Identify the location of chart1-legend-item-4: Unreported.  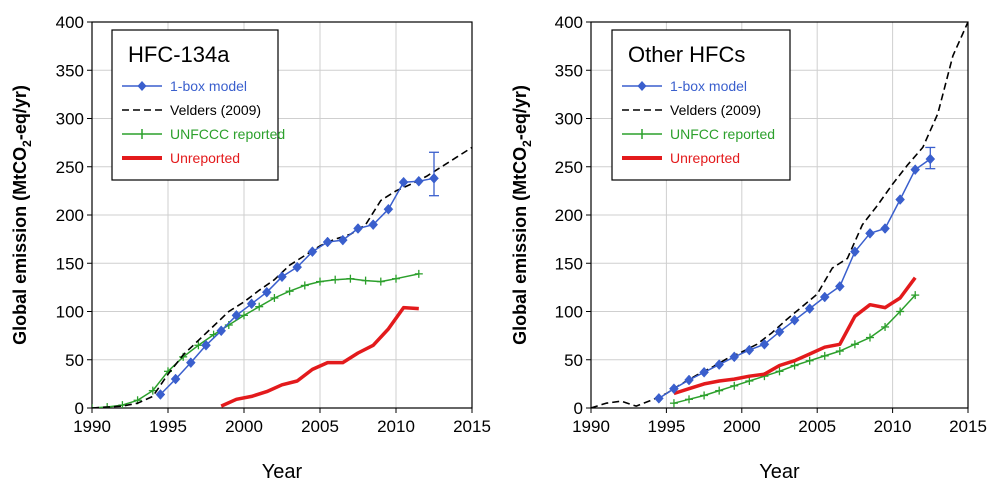
(181, 158).